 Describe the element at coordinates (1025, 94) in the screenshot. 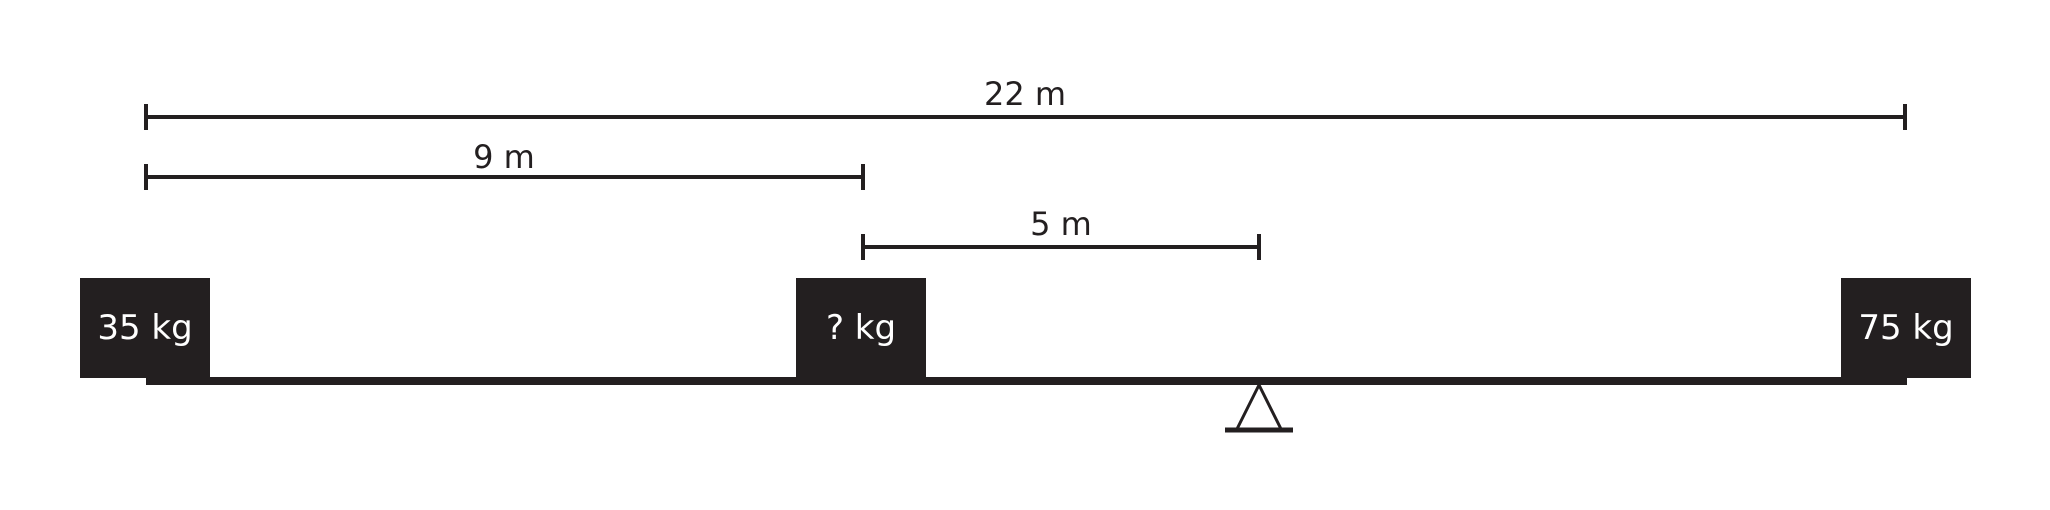

I see `dimension-total-label: 22 m` at that location.